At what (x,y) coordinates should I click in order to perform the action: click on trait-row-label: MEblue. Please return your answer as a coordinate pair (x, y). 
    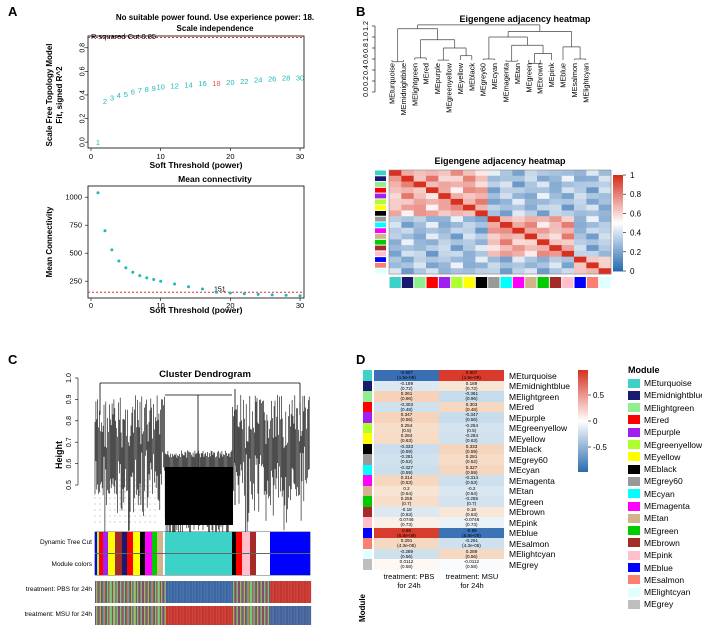
    Looking at the image, I should click on (523, 533).